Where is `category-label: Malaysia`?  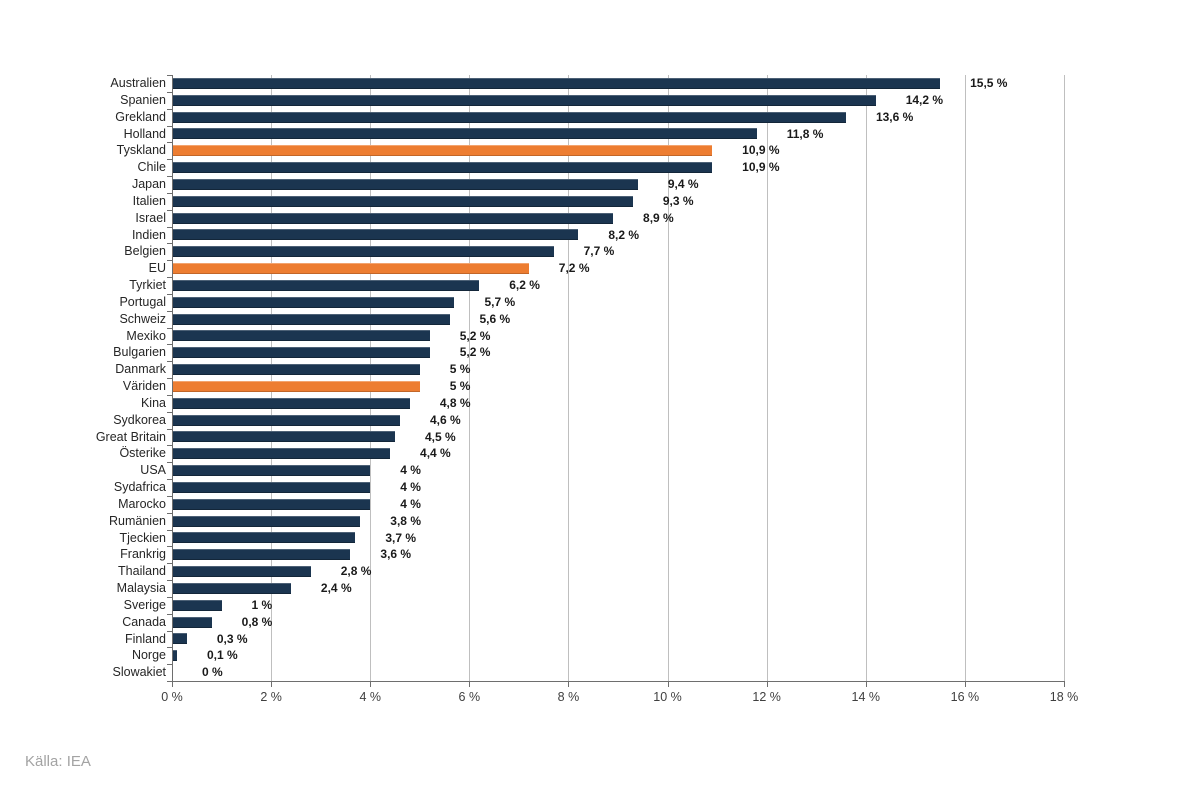
category-label: Malaysia is located at coordinates (141, 588).